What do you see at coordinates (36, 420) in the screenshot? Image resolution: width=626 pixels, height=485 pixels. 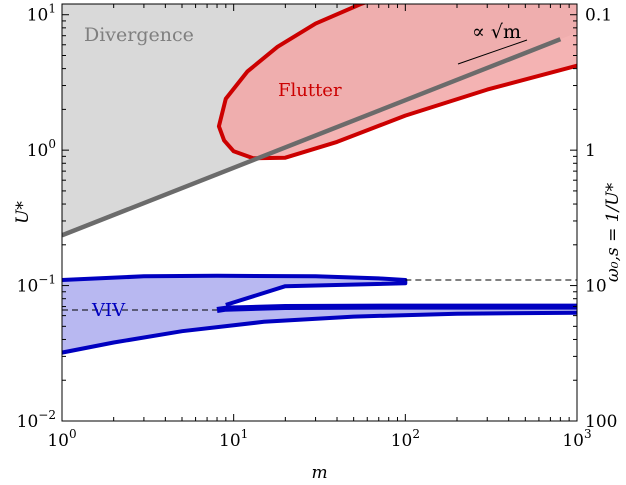 I see `y-tick-label-0: 10⁻²` at bounding box center [36, 420].